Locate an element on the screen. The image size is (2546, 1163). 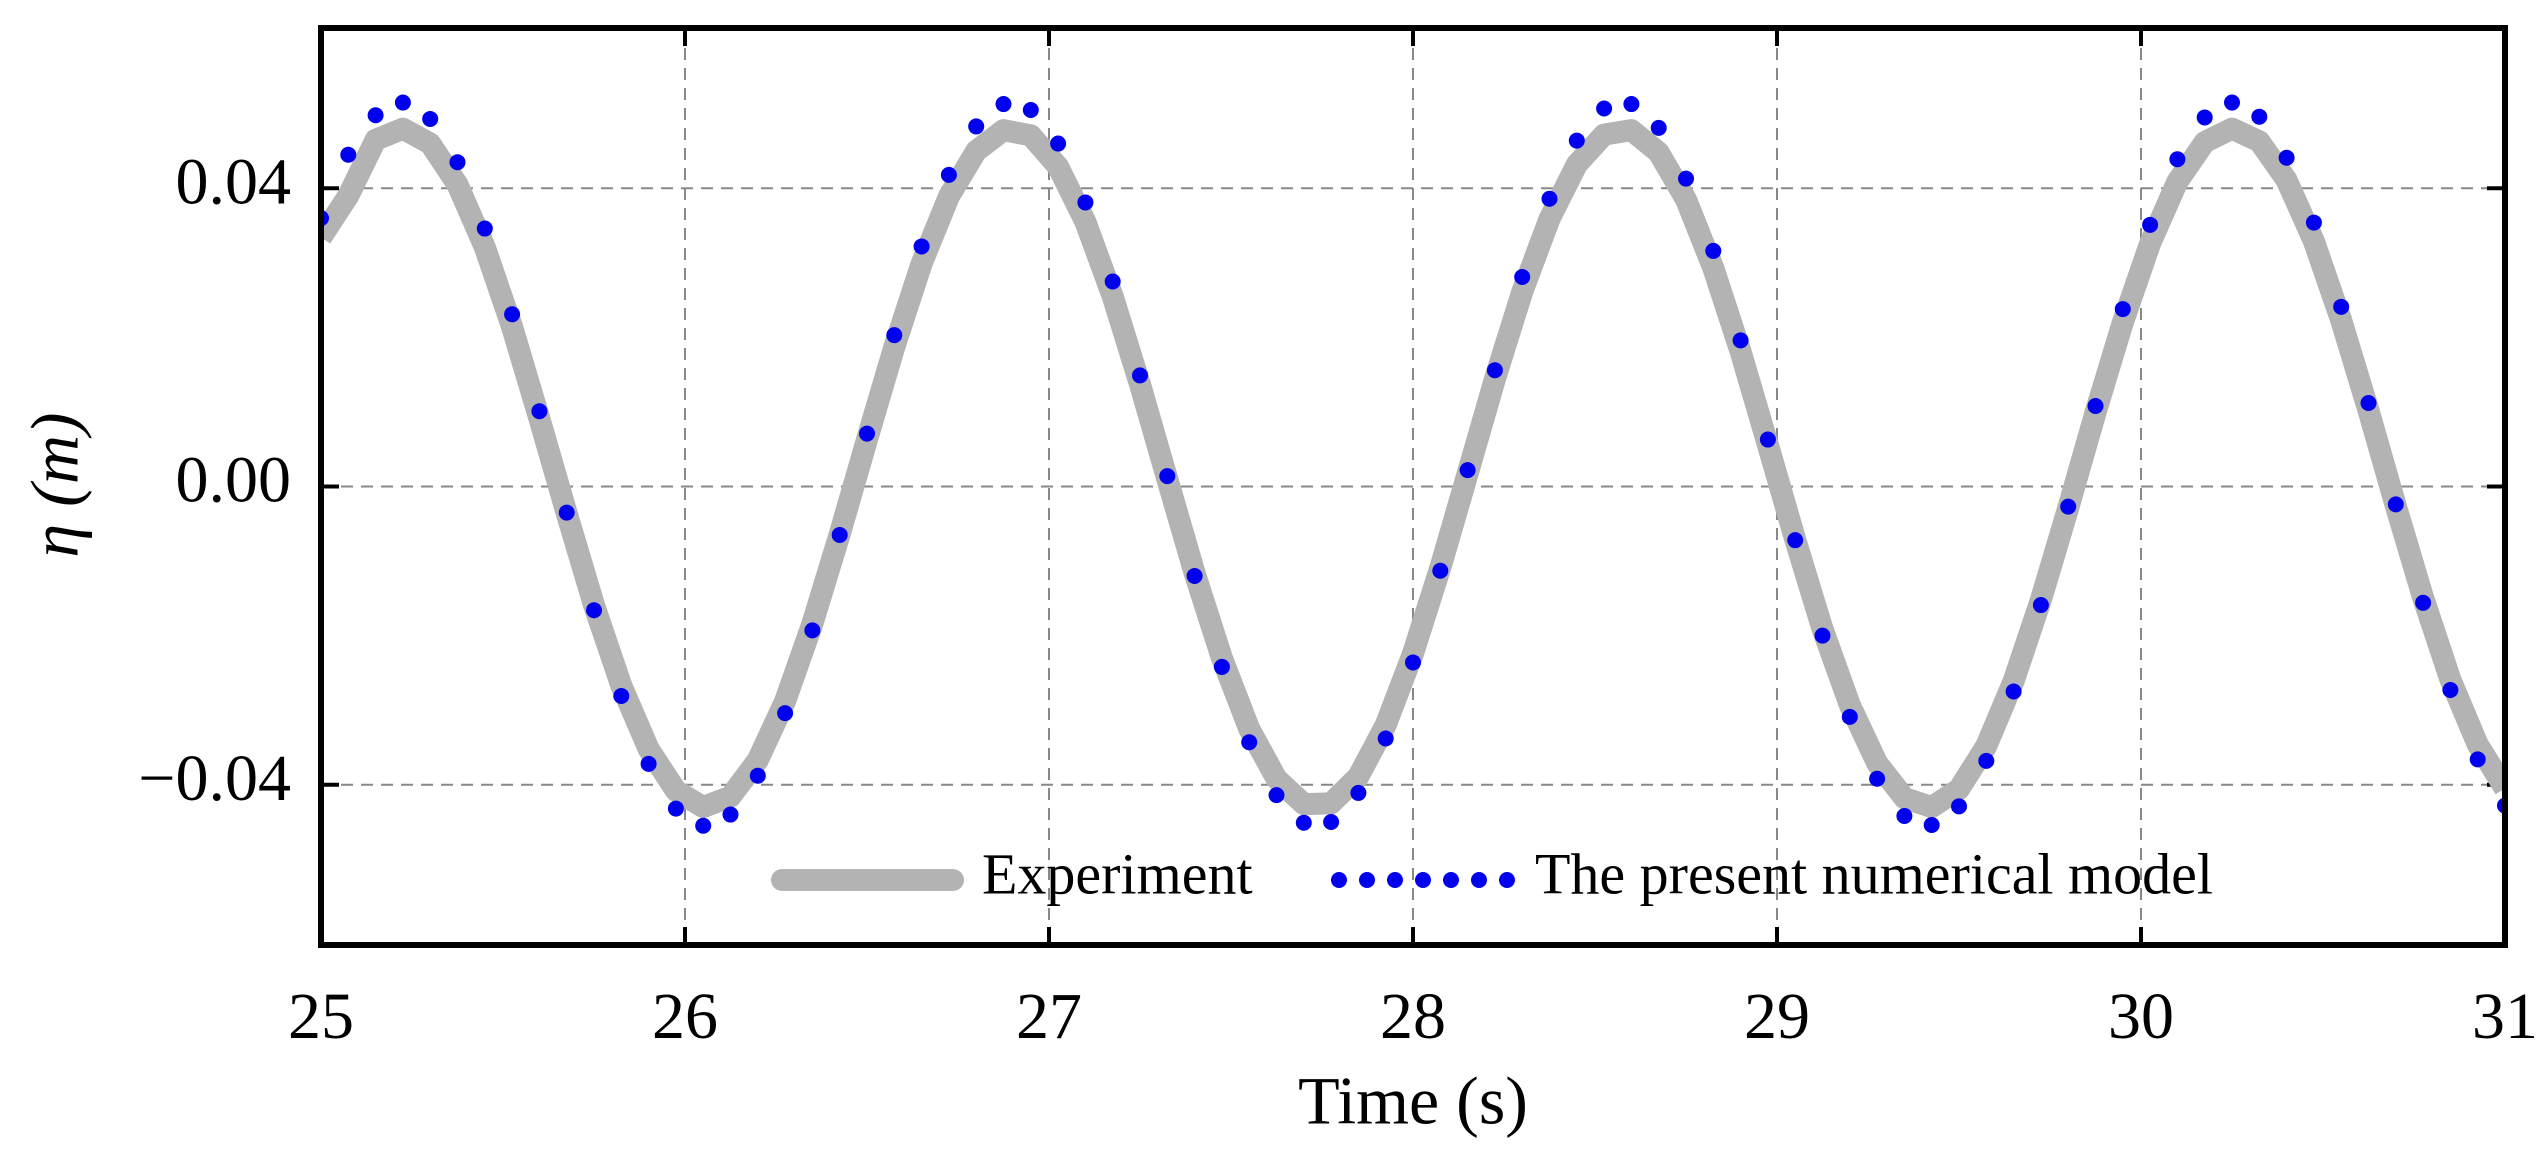
y-tick-label: 0.04 is located at coordinates (234, 181).